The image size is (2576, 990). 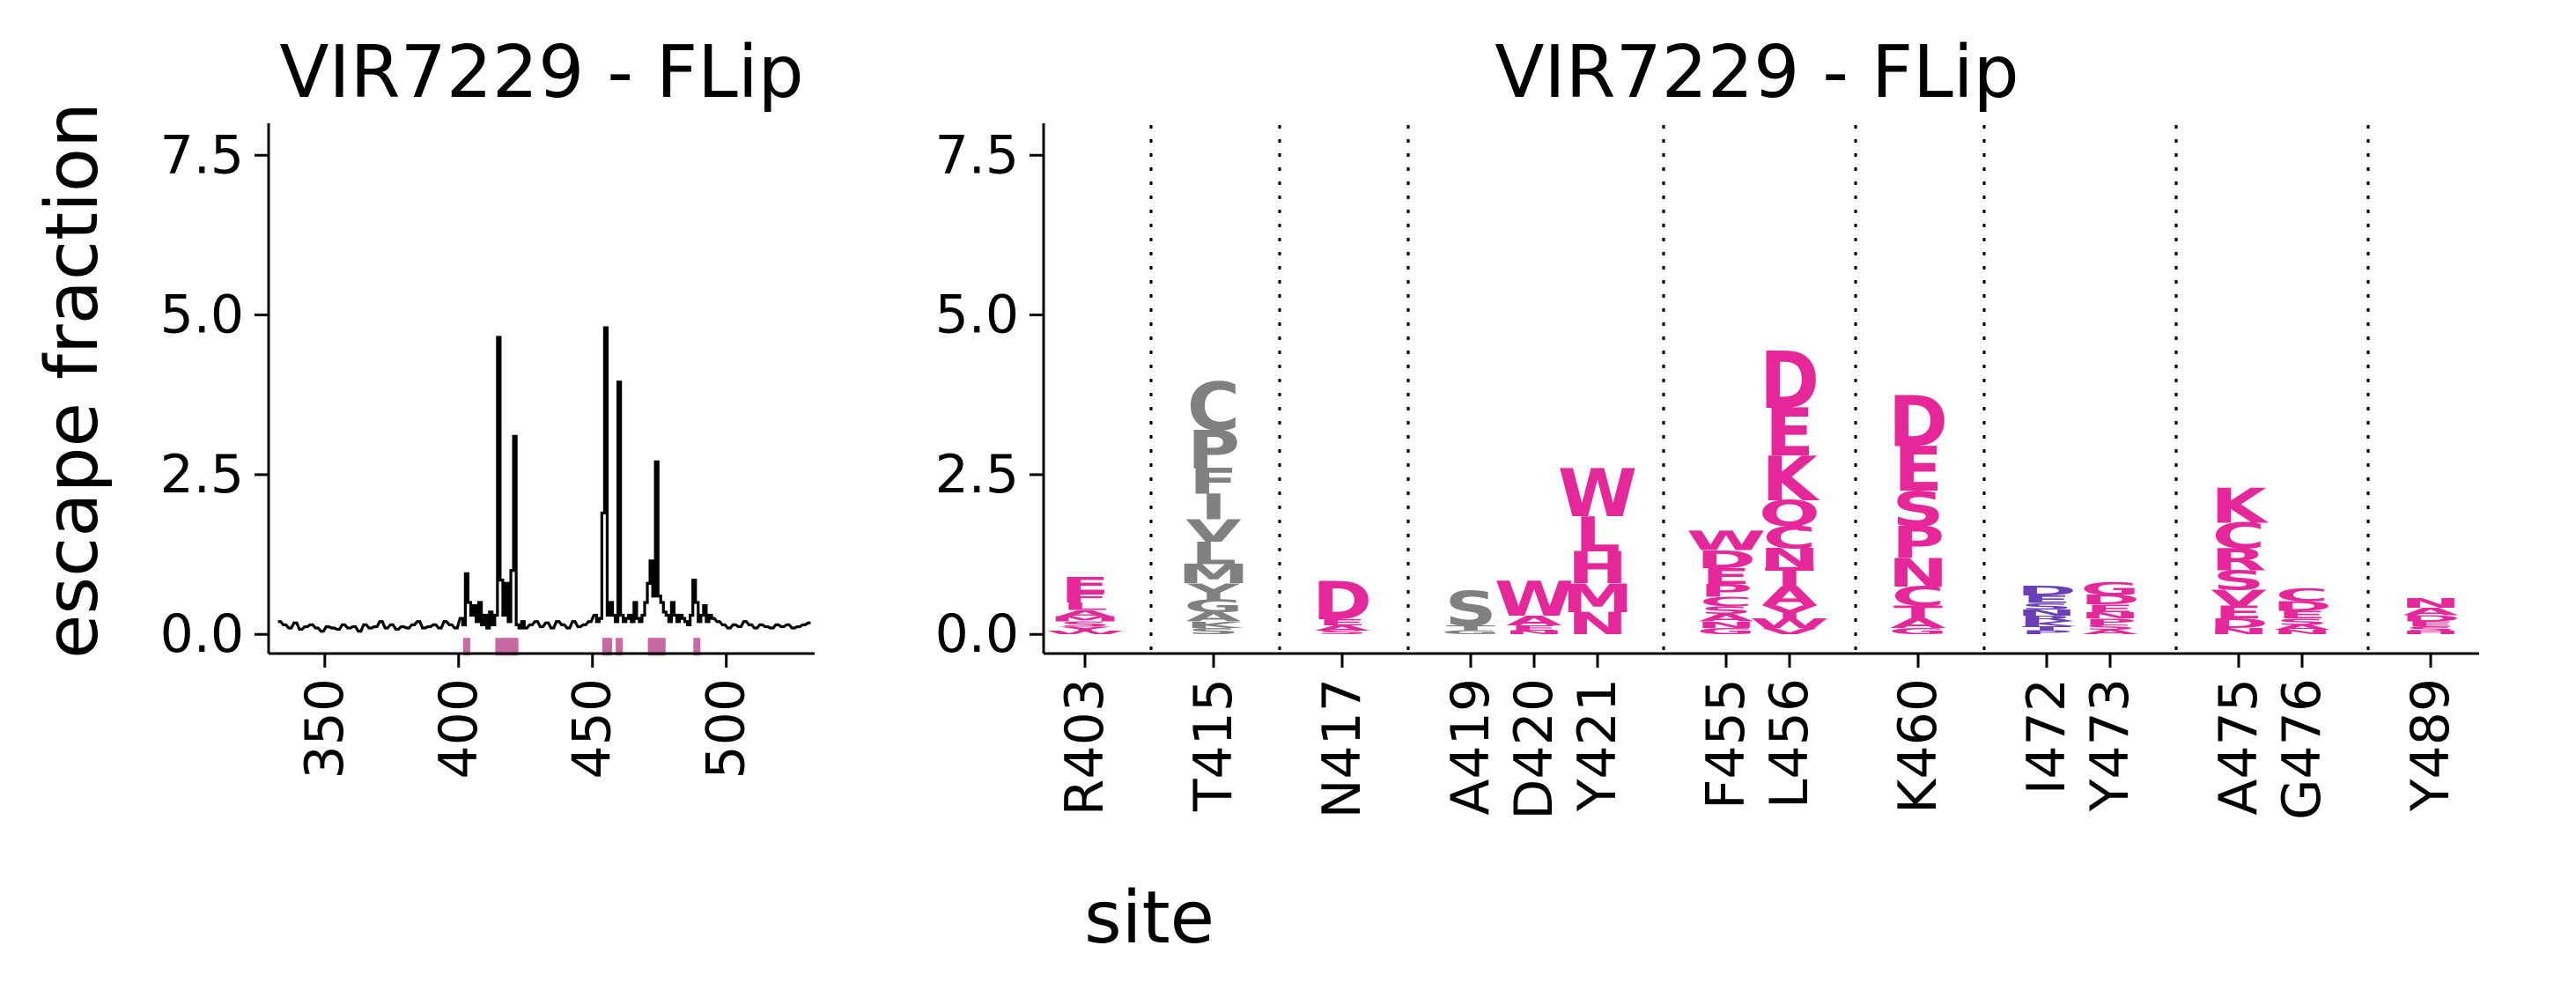 What do you see at coordinates (544, 479) in the screenshot?
I see `escape-line` at bounding box center [544, 479].